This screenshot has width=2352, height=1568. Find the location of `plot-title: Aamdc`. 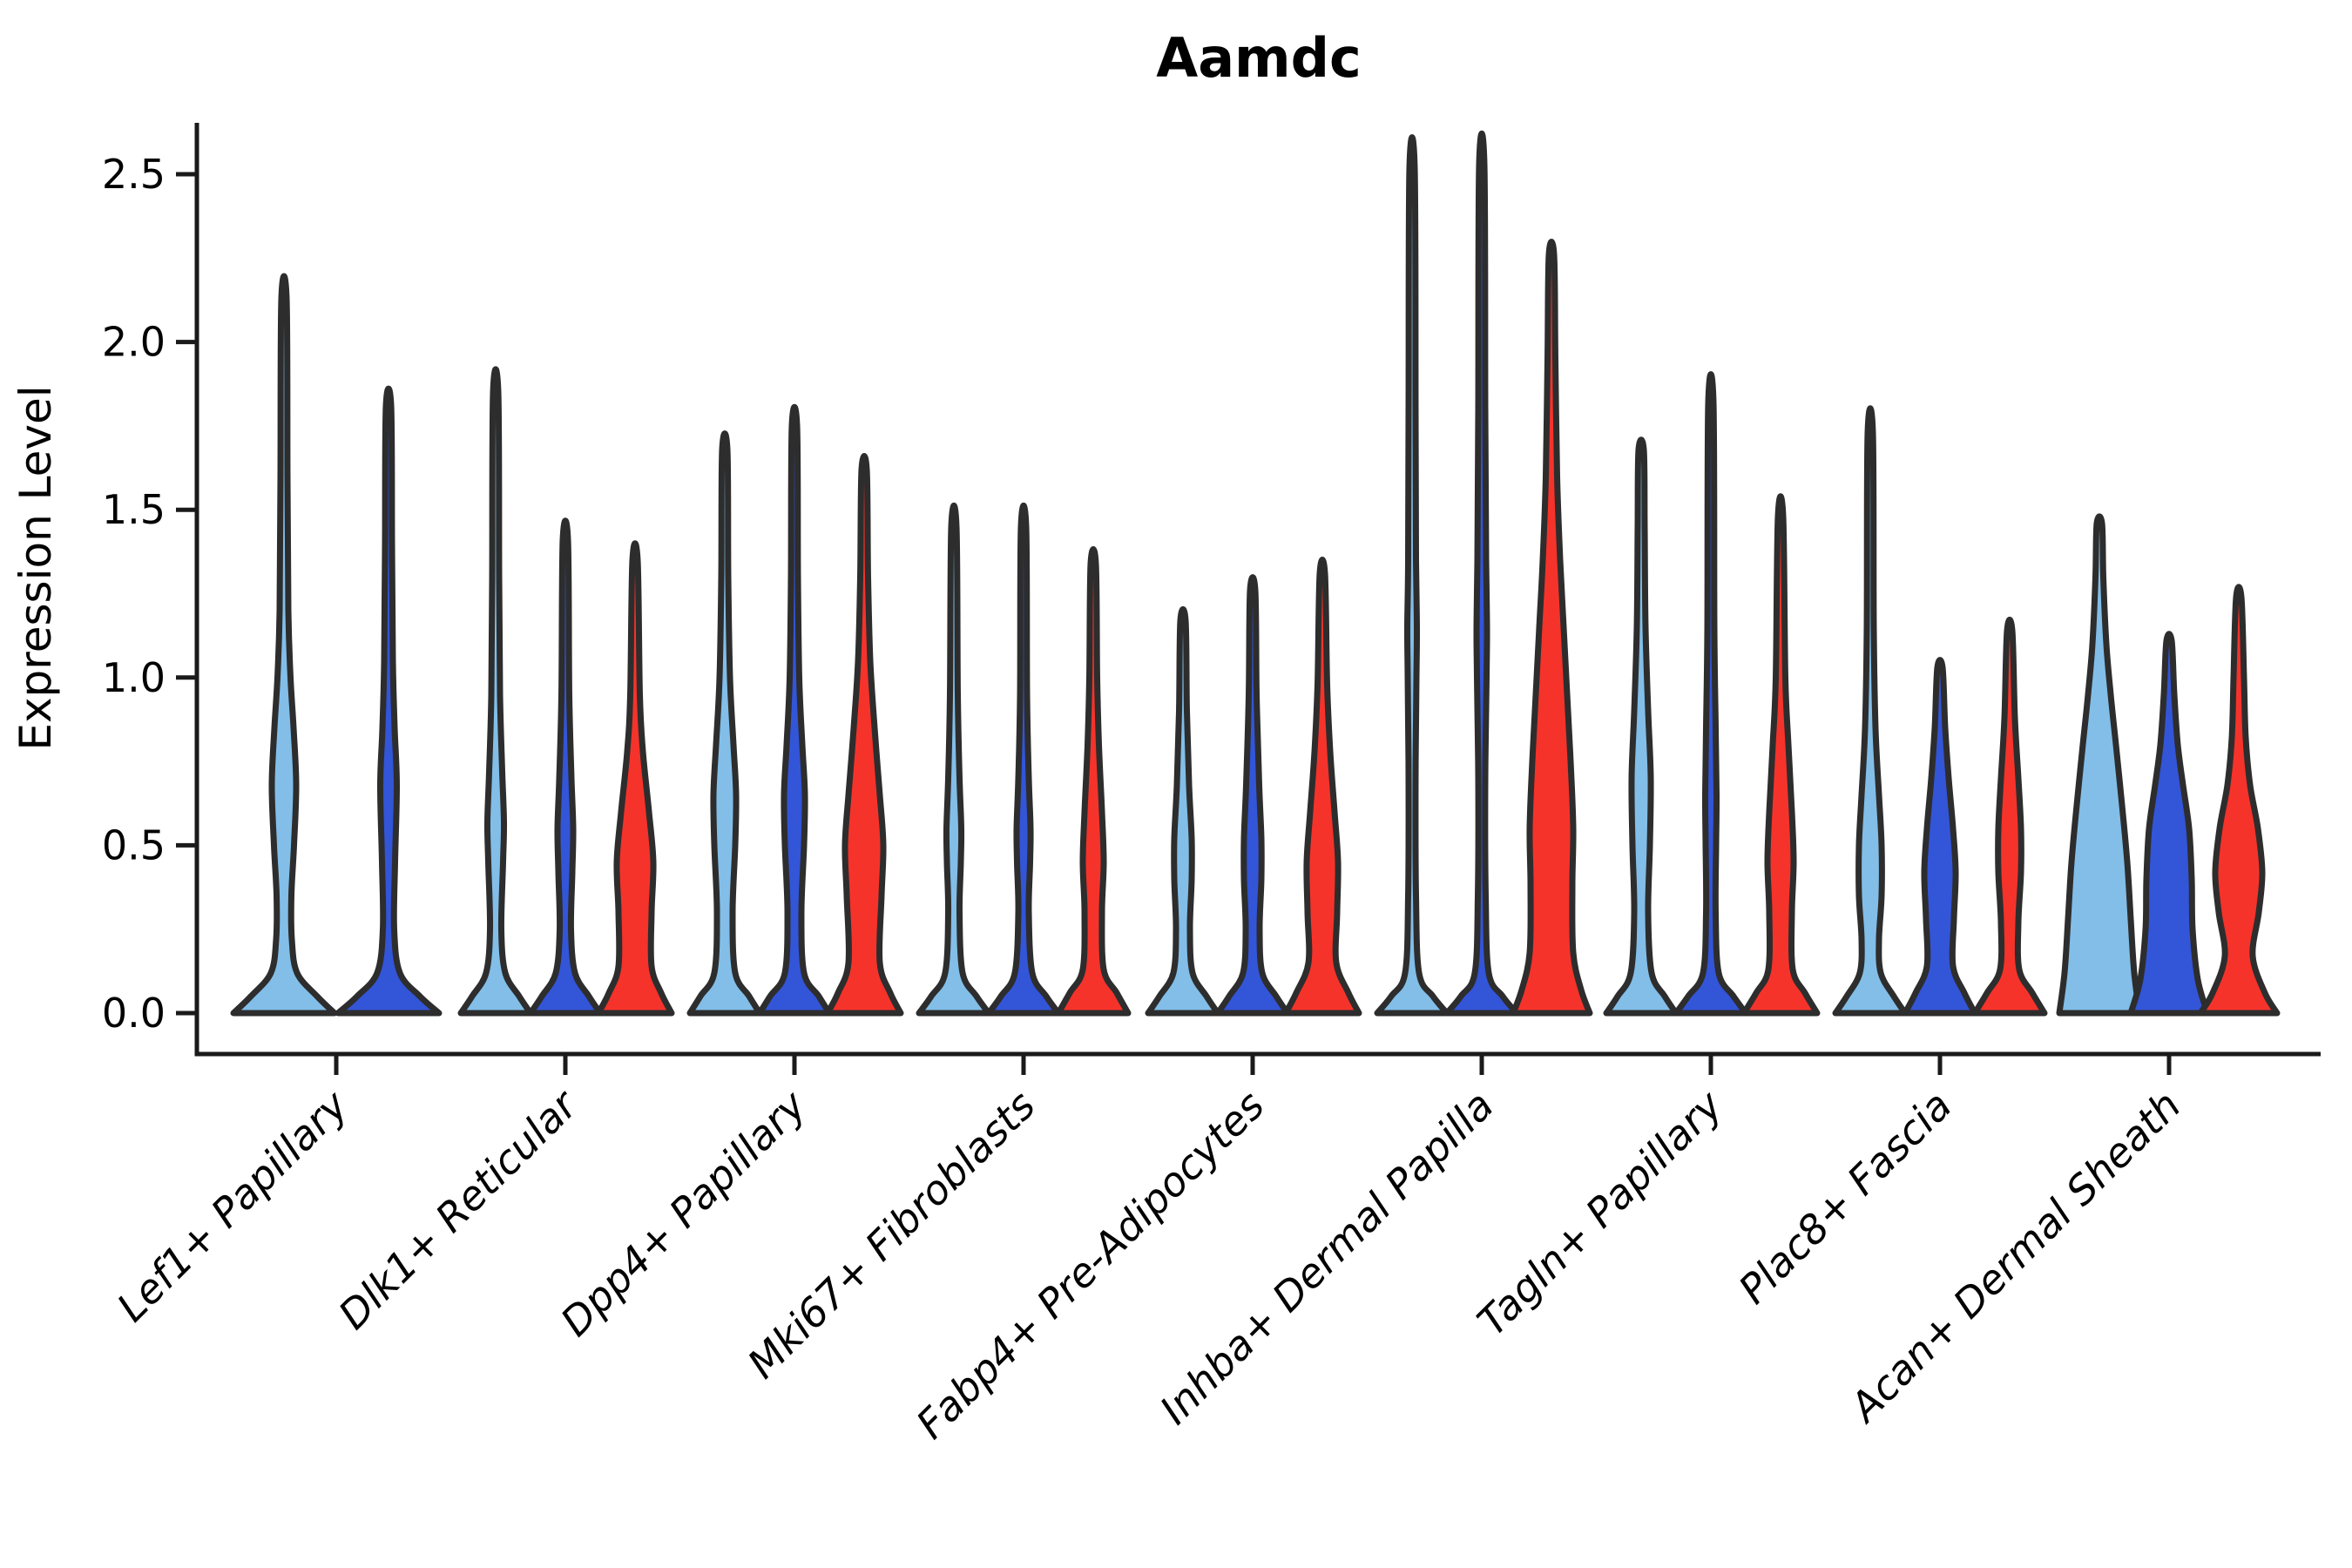

plot-title: Aamdc is located at coordinates (1259, 58).